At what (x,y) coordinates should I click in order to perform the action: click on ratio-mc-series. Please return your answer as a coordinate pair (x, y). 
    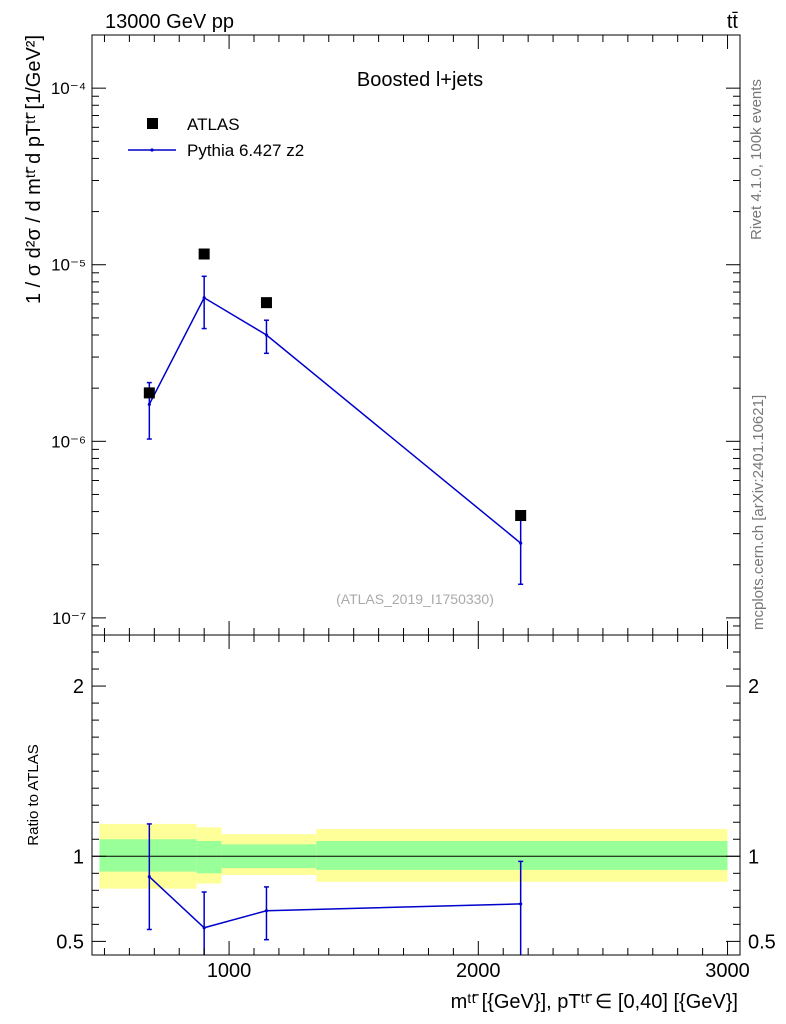
    Looking at the image, I should click on (335, 889).